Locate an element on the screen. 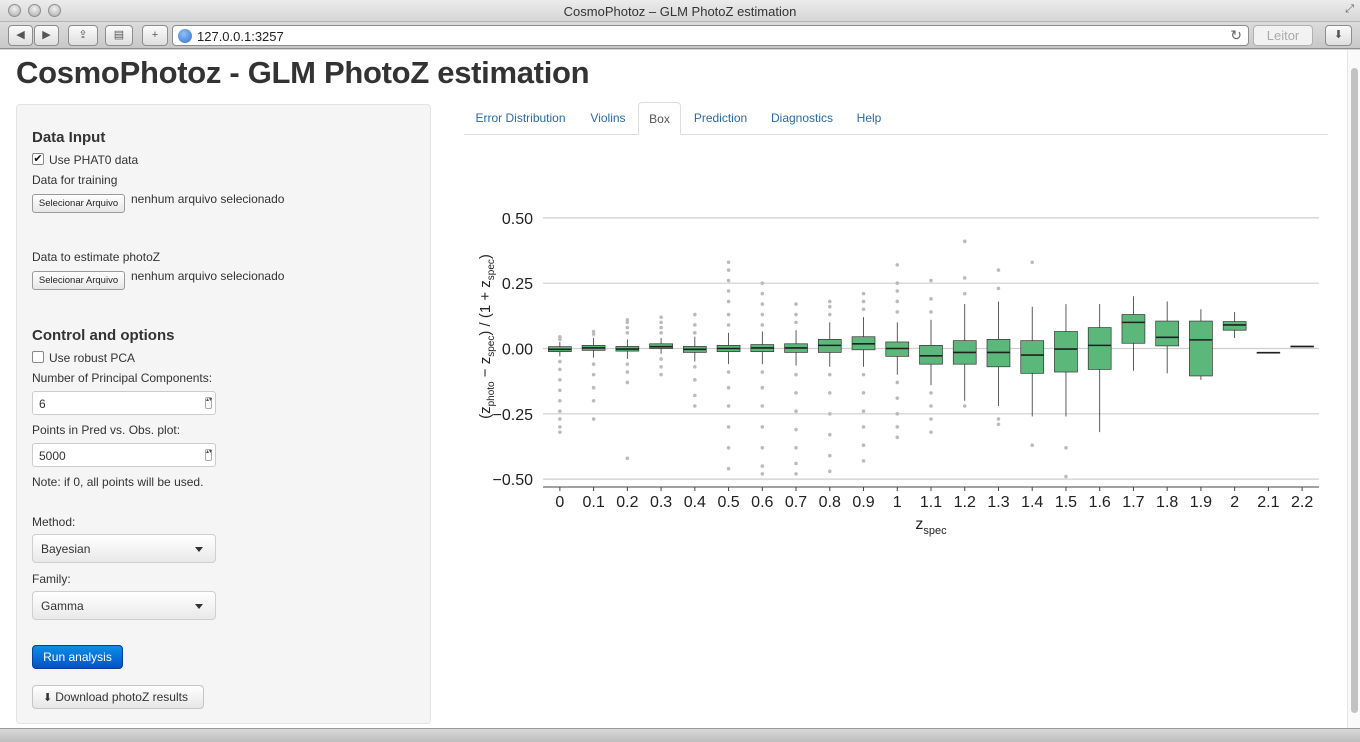 Image resolution: width=1360 pixels, height=742 pixels. x-tick-label: 0.6 is located at coordinates (762, 502).